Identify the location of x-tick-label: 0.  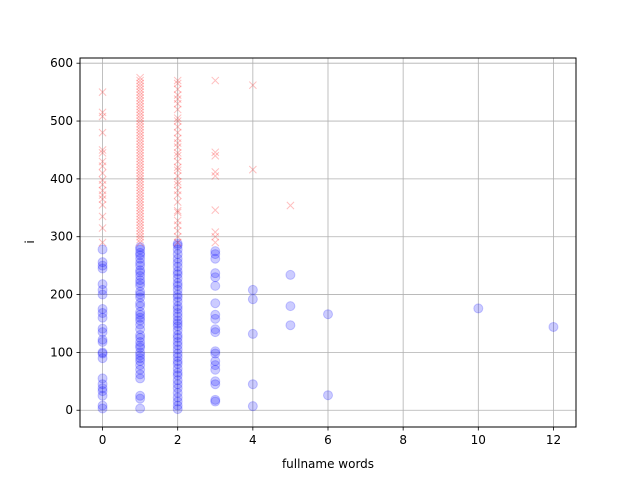
(103, 440).